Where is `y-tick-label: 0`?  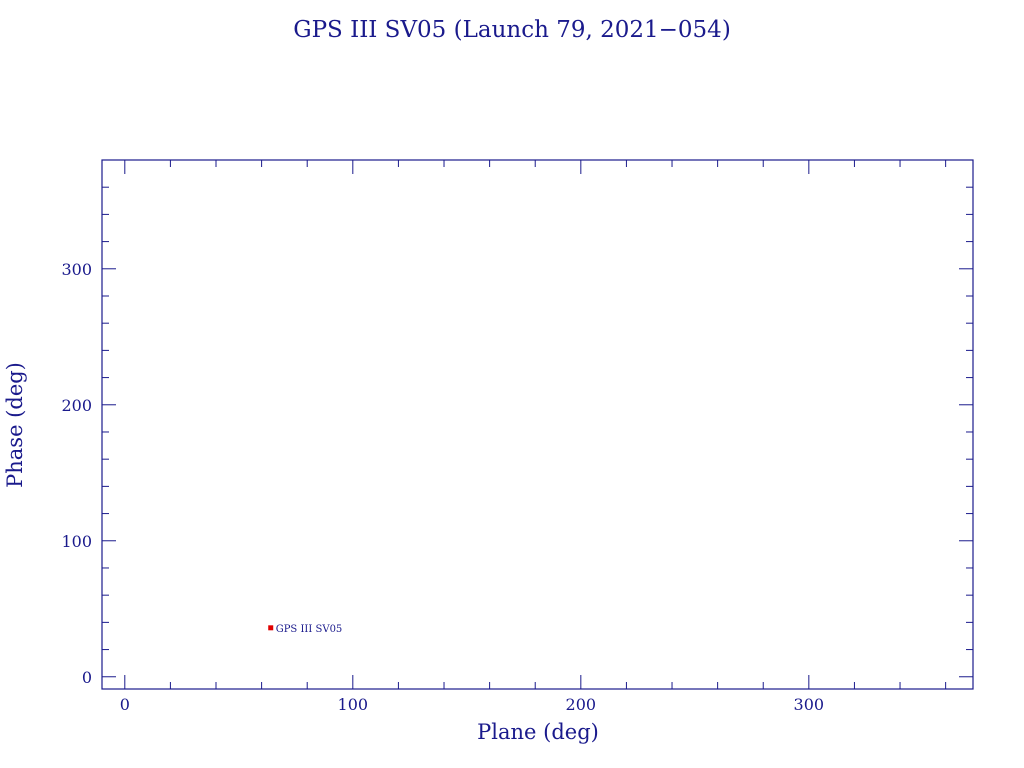 y-tick-label: 0 is located at coordinates (87, 677).